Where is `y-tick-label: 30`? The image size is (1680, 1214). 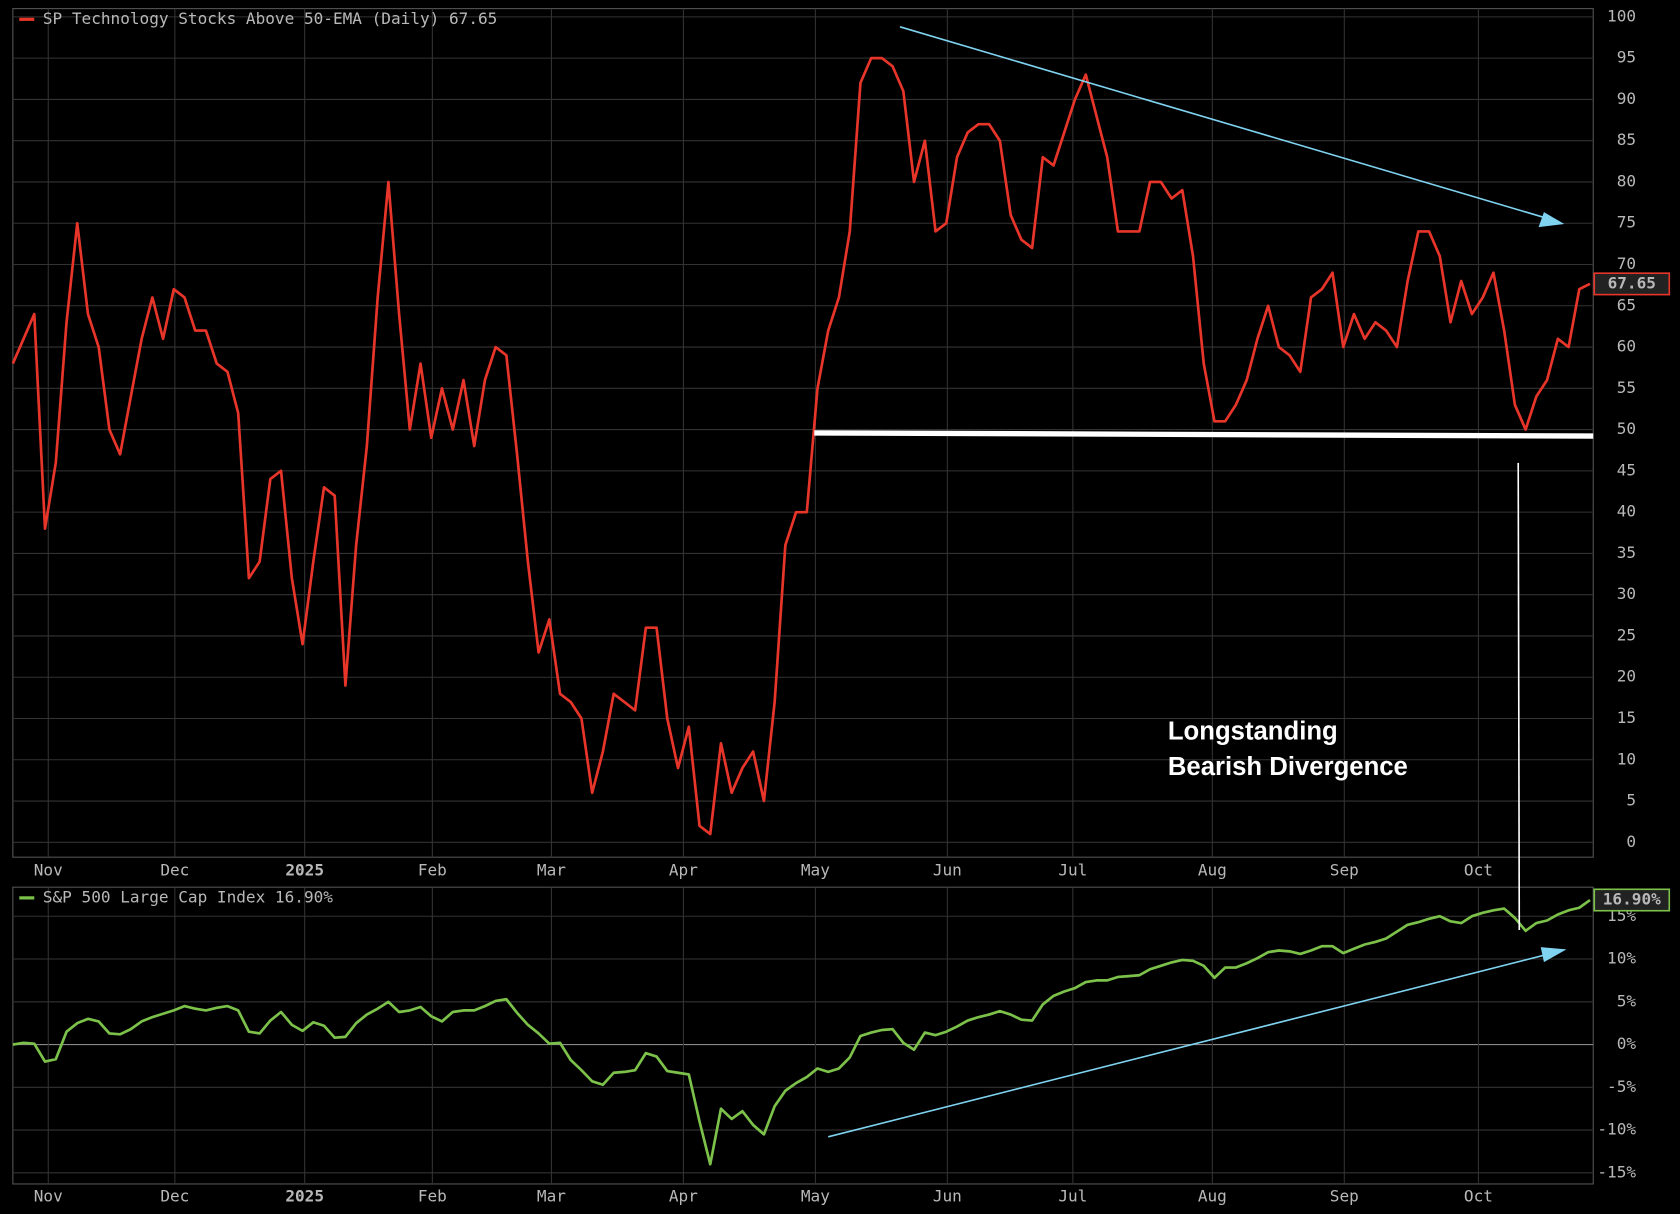 y-tick-label: 30 is located at coordinates (1626, 593).